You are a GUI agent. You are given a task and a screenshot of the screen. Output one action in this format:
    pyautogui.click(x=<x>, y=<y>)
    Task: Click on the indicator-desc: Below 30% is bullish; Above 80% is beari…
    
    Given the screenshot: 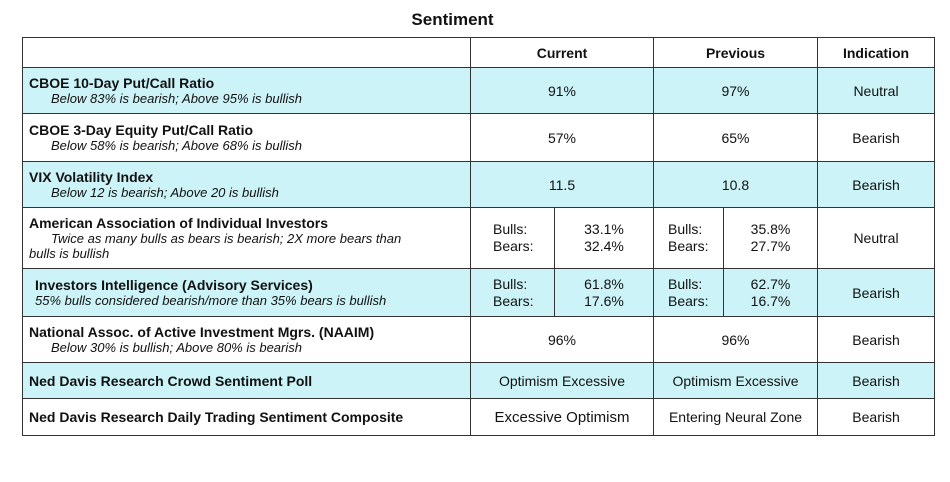 What is the action you would take?
    pyautogui.click(x=176, y=347)
    